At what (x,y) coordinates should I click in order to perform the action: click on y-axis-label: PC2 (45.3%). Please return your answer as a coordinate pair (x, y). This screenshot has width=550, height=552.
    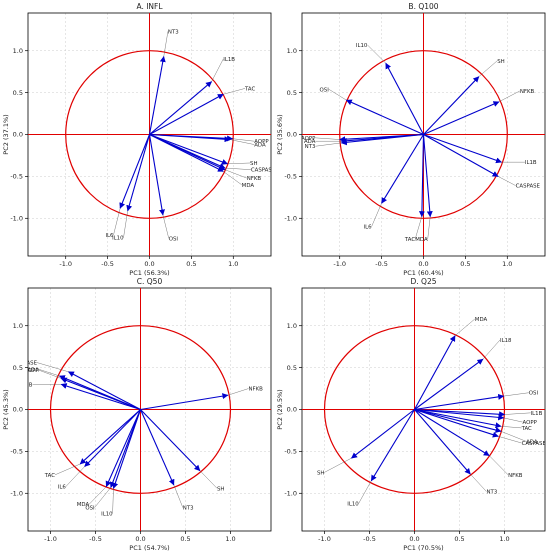
    Looking at the image, I should click on (6, 409).